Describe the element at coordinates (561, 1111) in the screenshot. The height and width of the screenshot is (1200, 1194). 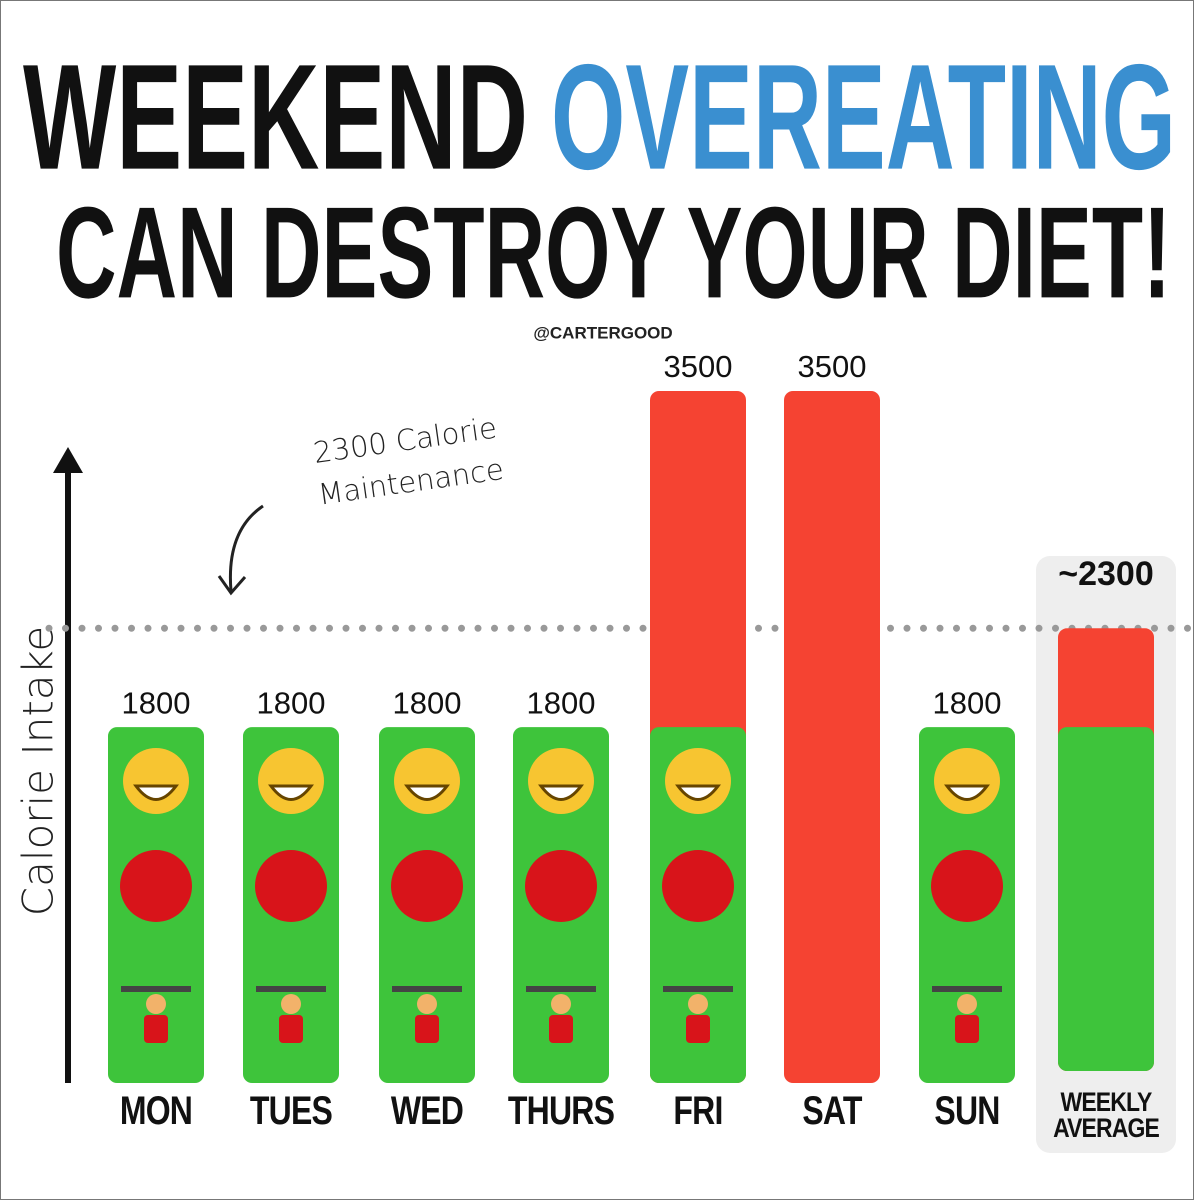
I see `x-tick-label: THURS` at that location.